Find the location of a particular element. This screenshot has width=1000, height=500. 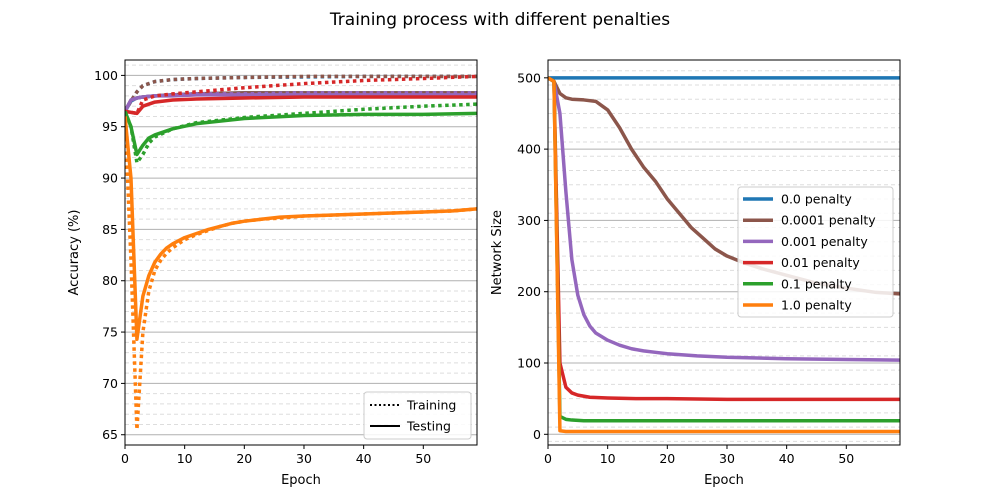

accuracy-y-tick-label: 75 is located at coordinates (110, 332).